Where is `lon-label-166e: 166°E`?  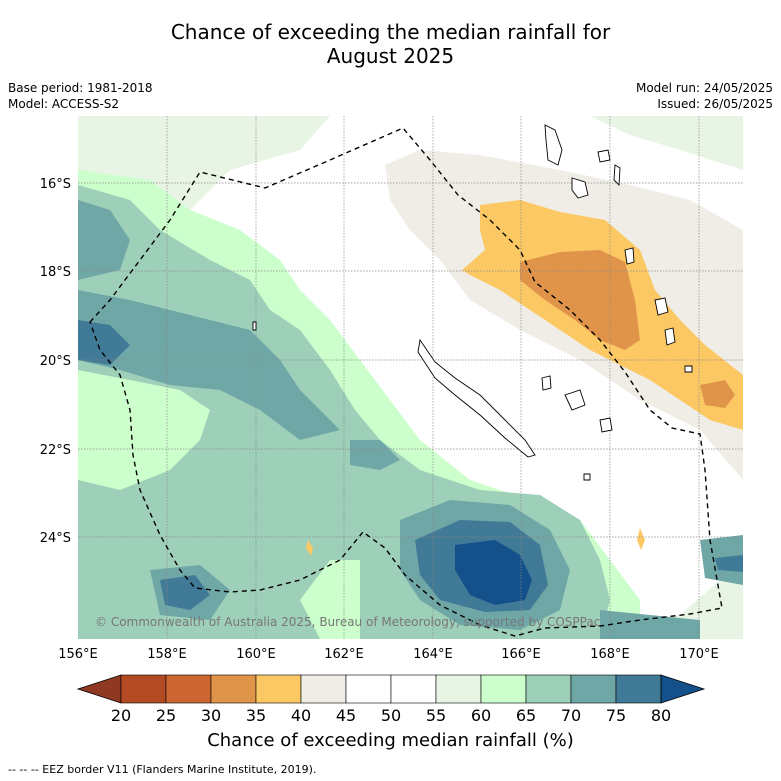 lon-label-166e: 166°E is located at coordinates (521, 654).